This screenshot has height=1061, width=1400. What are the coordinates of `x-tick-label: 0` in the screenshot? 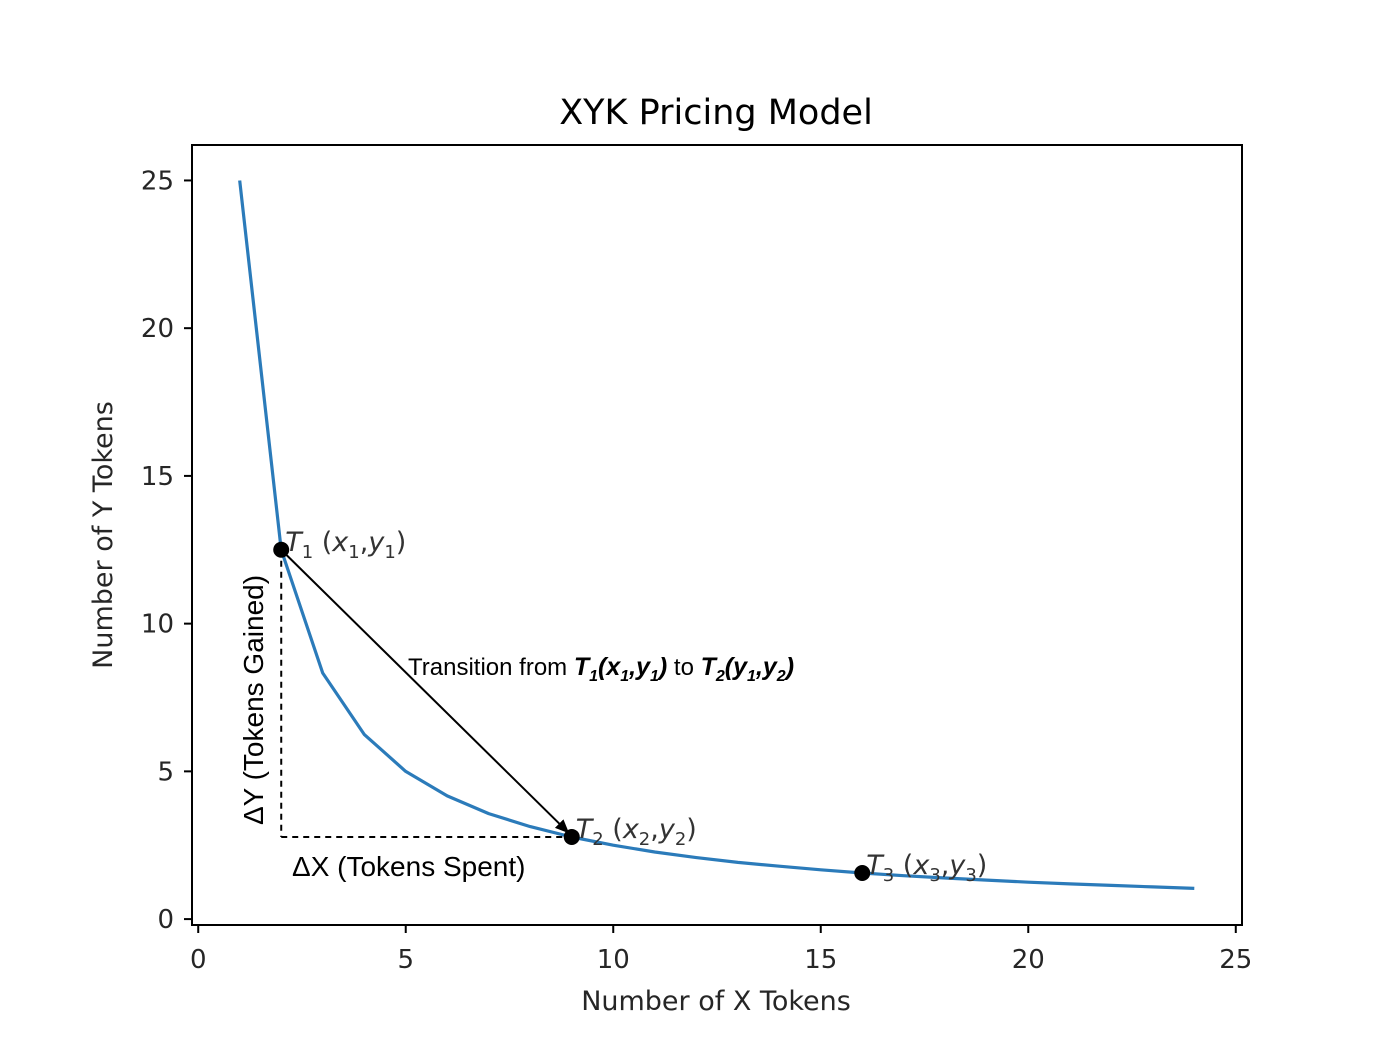 It's located at (198, 960).